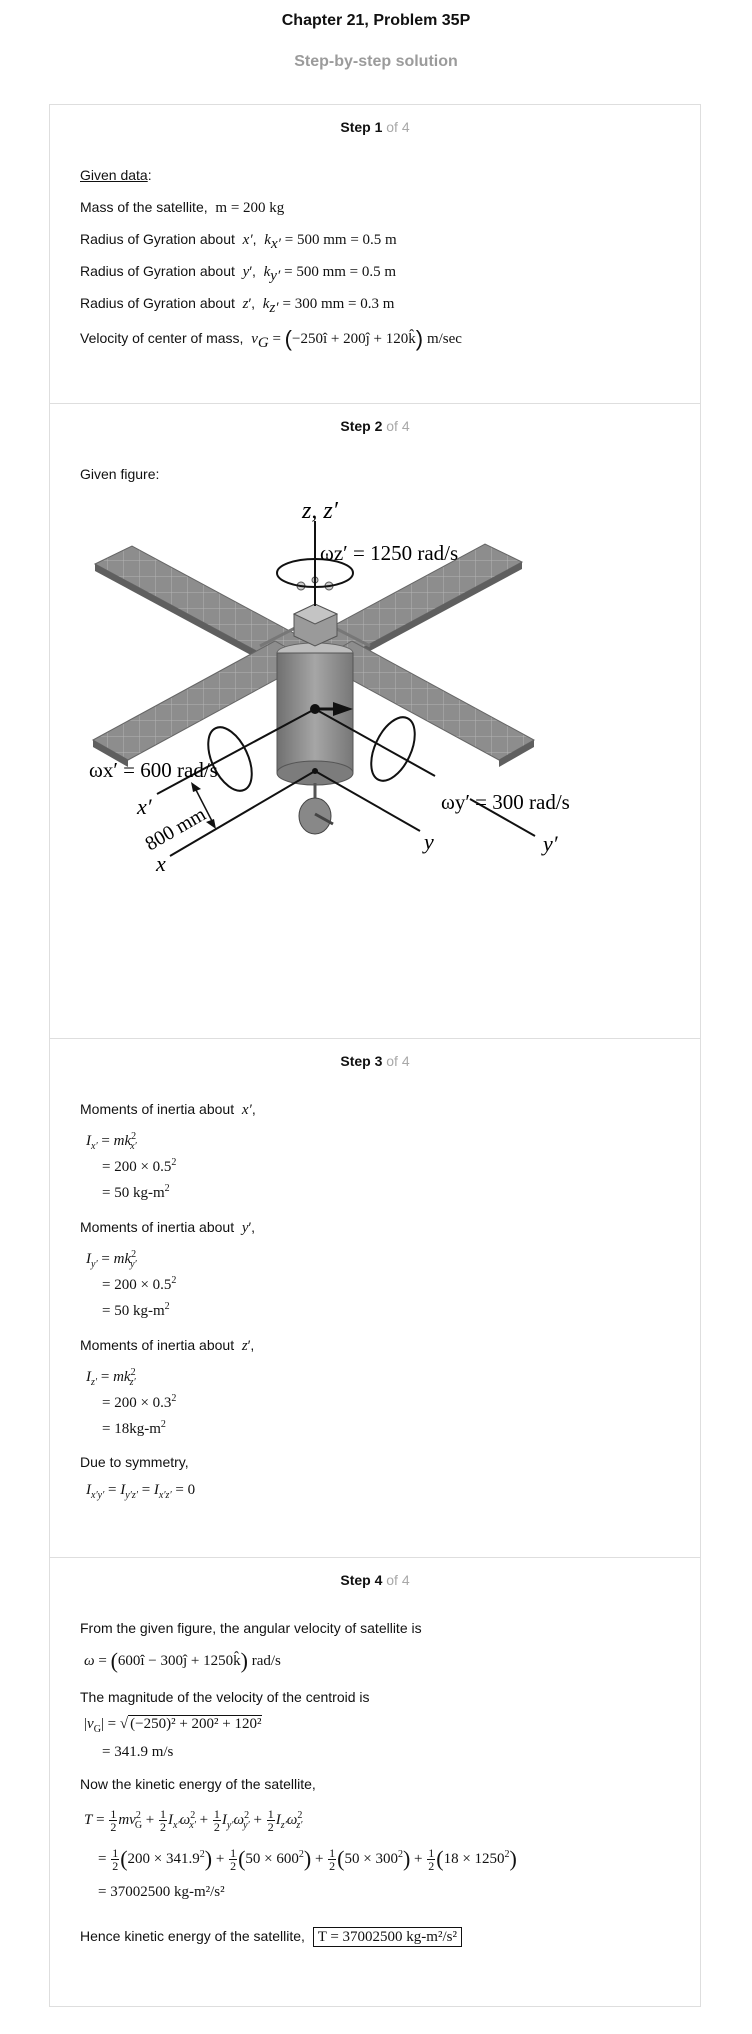 The height and width of the screenshot is (2034, 752). What do you see at coordinates (387, 1937) in the screenshot?
I see `final-answer-box: T = 37002500 kg-m²/s²` at bounding box center [387, 1937].